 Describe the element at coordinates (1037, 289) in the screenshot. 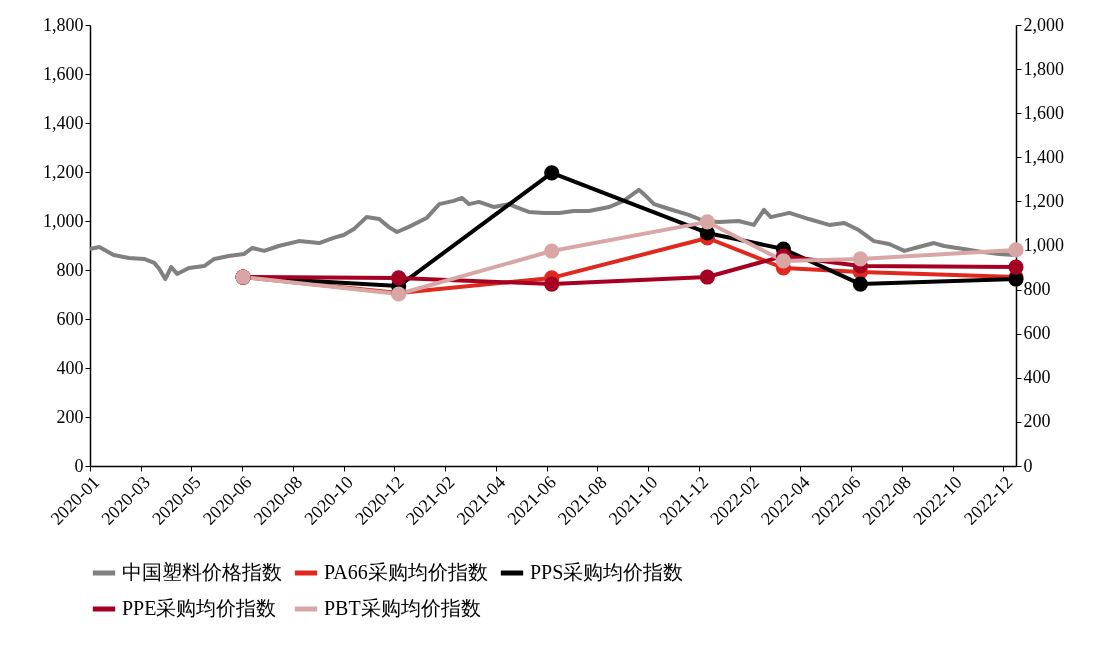

I see `y2-tick-label: 800` at that location.